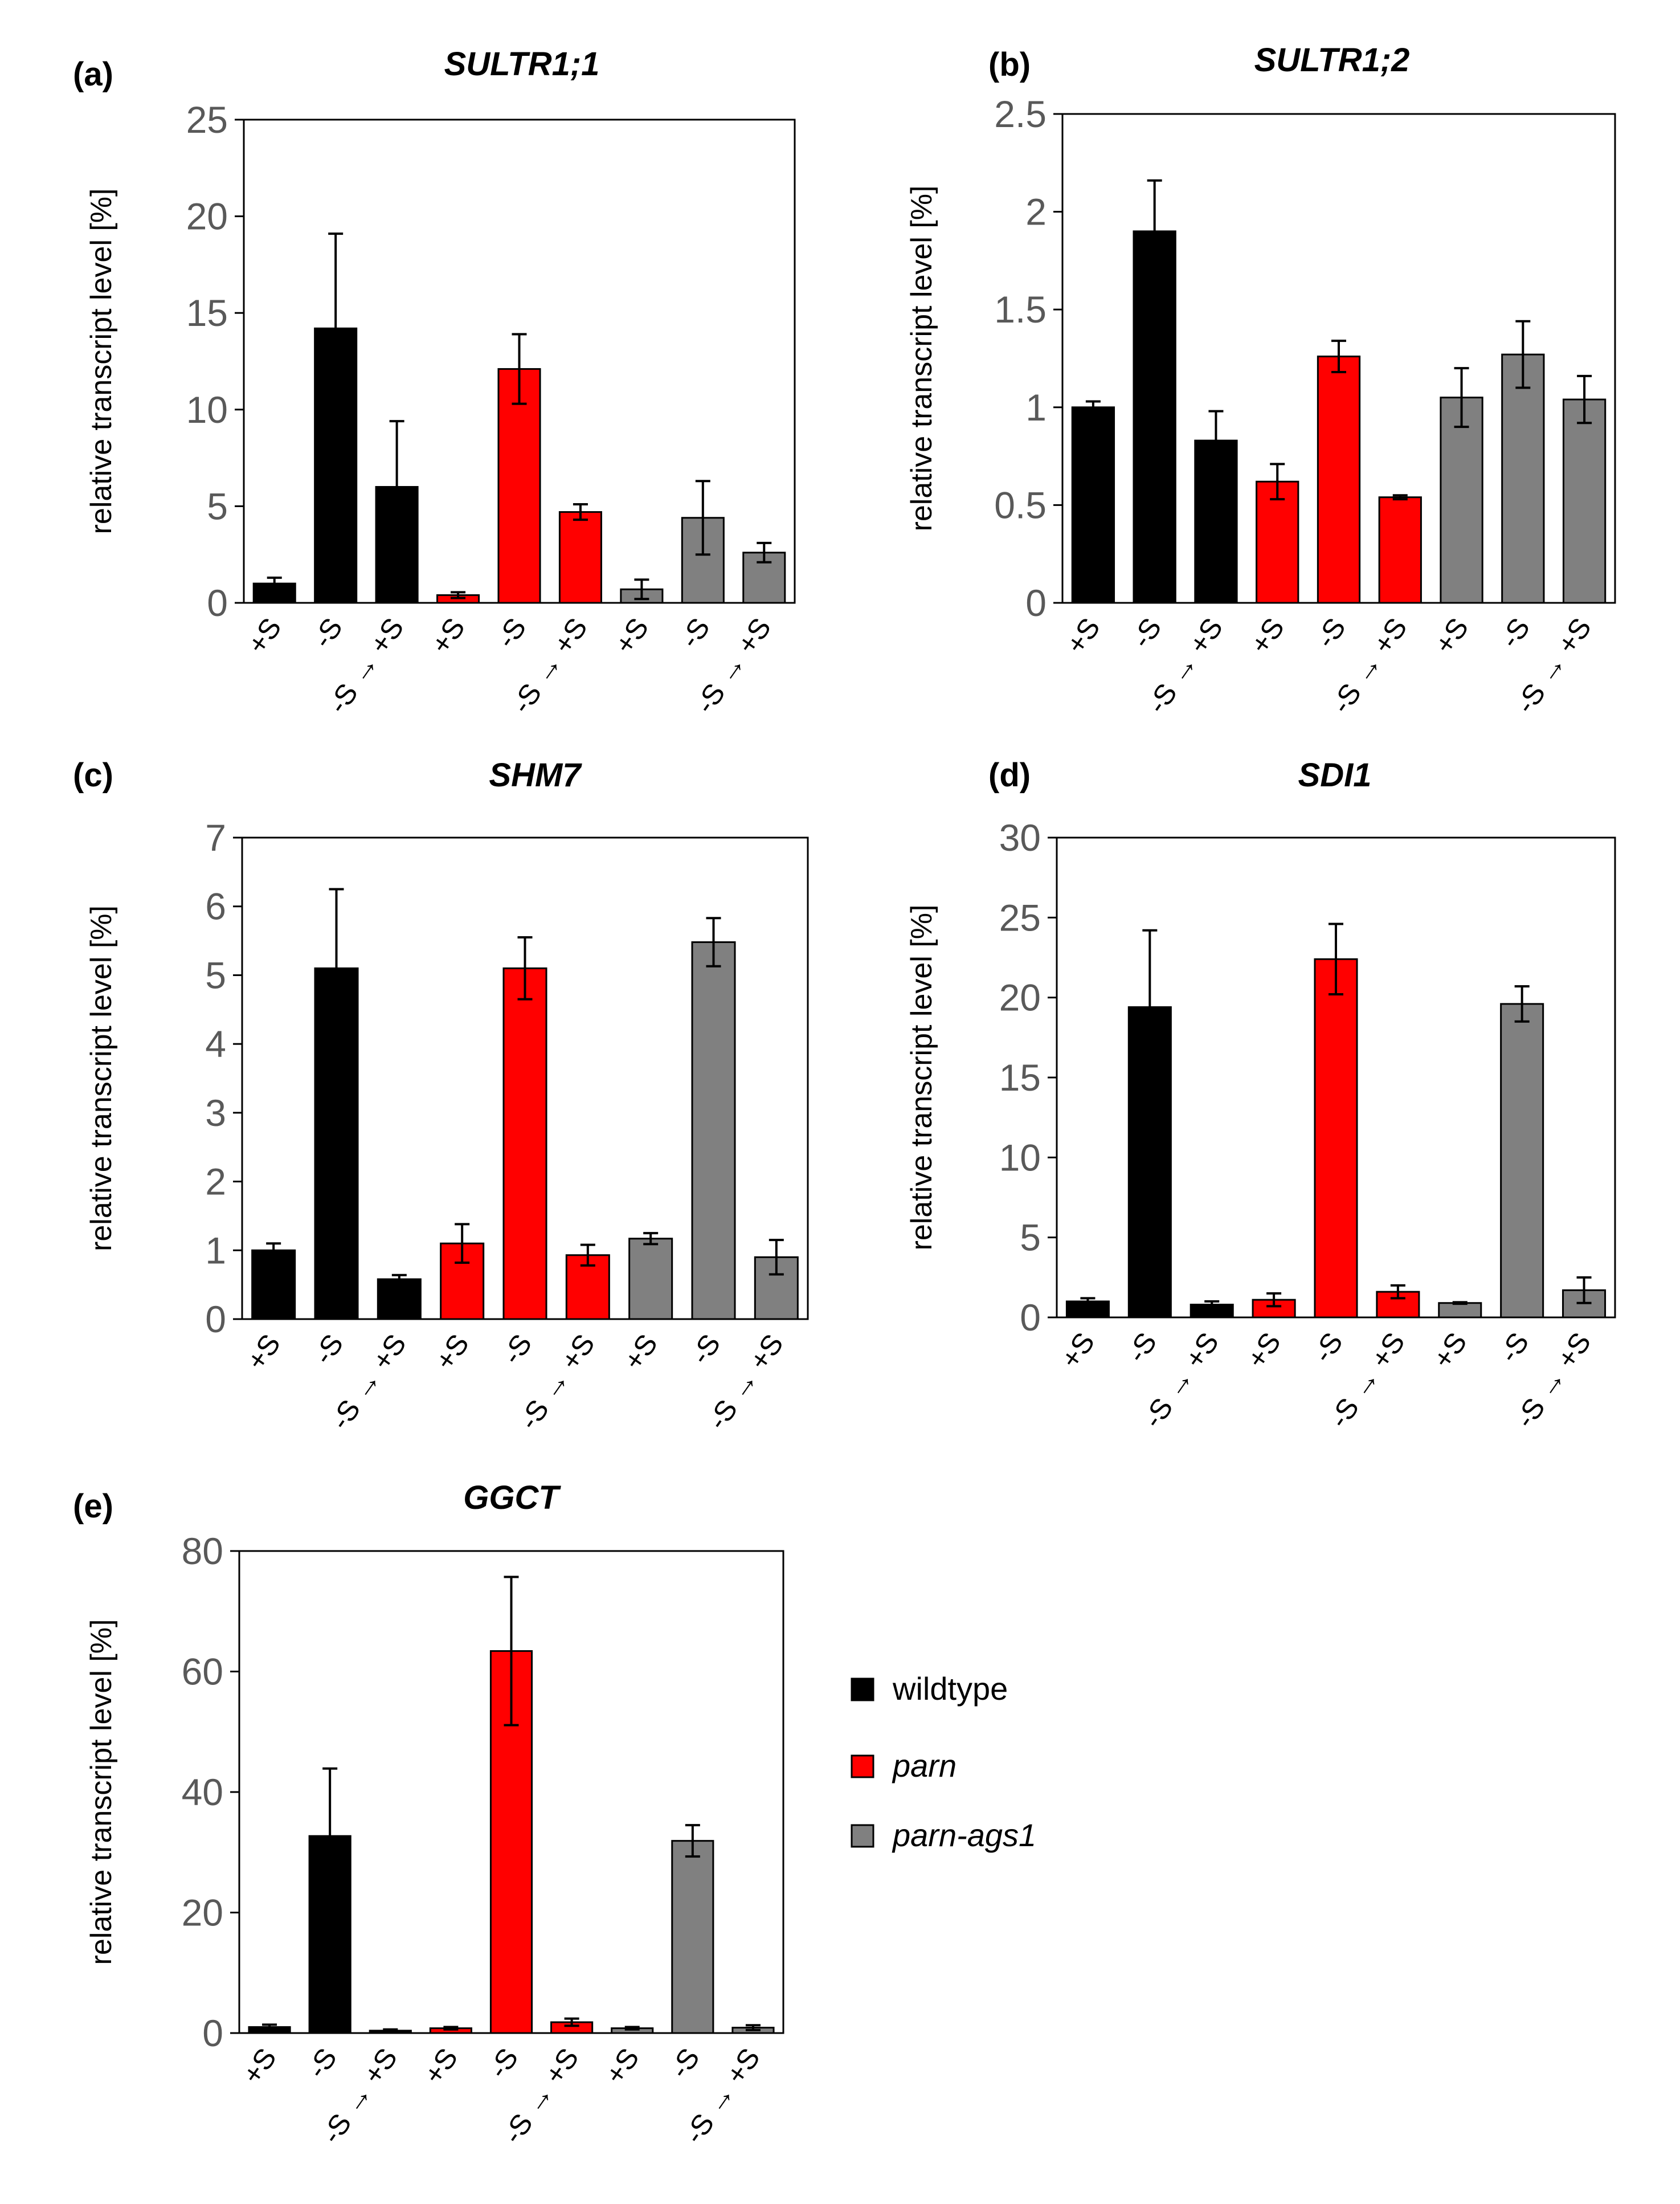 The image size is (1680, 2204). Describe the element at coordinates (215, 906) in the screenshot. I see `y-tick-label: 6` at that location.